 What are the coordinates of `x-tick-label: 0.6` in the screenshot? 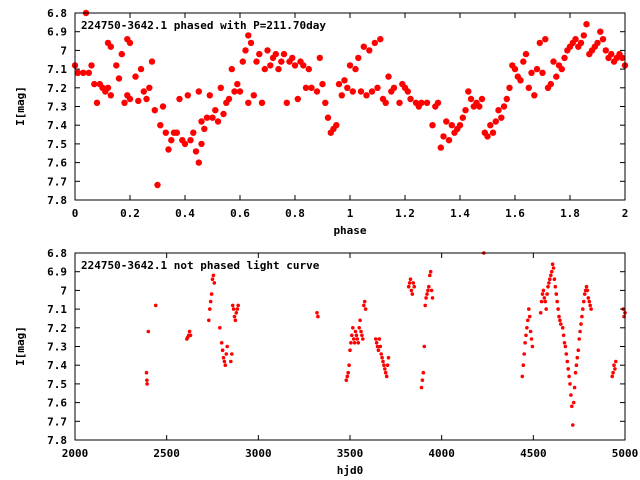 It's located at (240, 213).